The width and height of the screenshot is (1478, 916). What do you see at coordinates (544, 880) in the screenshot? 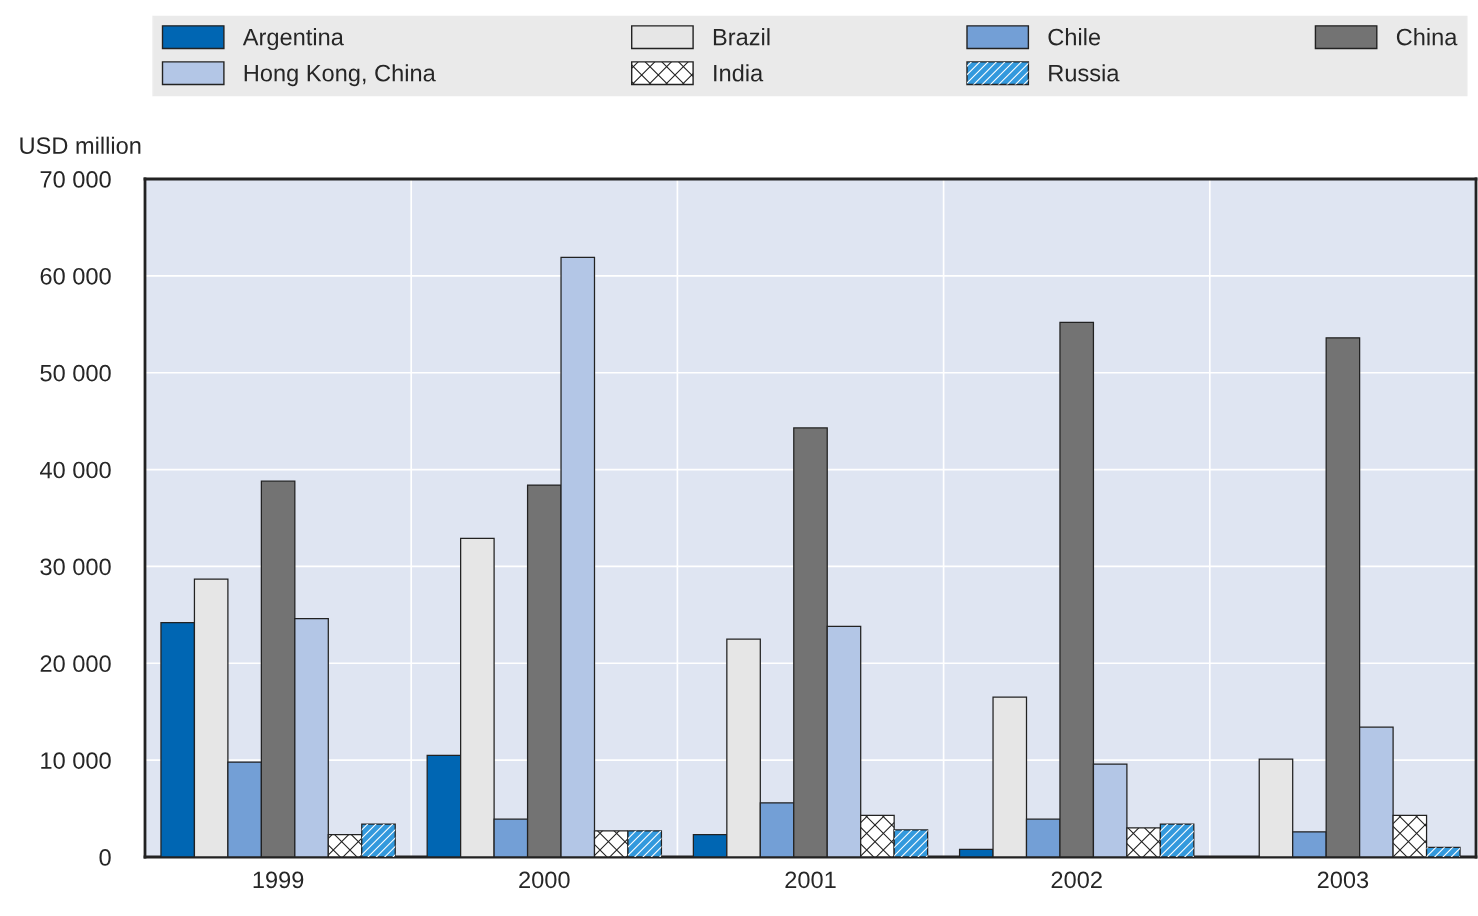
I see `x-tick-label: 2000` at bounding box center [544, 880].